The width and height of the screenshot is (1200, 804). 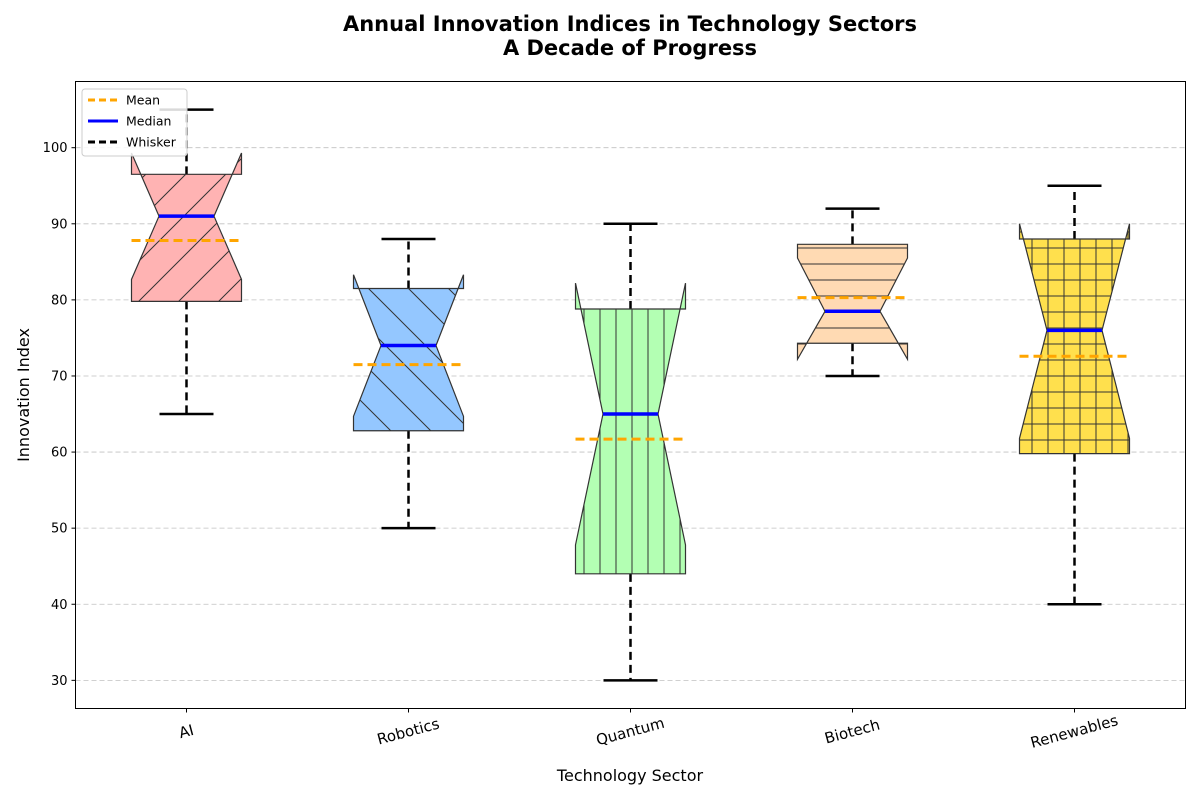 What do you see at coordinates (143, 100) in the screenshot?
I see `legend-label-mean: Mean` at bounding box center [143, 100].